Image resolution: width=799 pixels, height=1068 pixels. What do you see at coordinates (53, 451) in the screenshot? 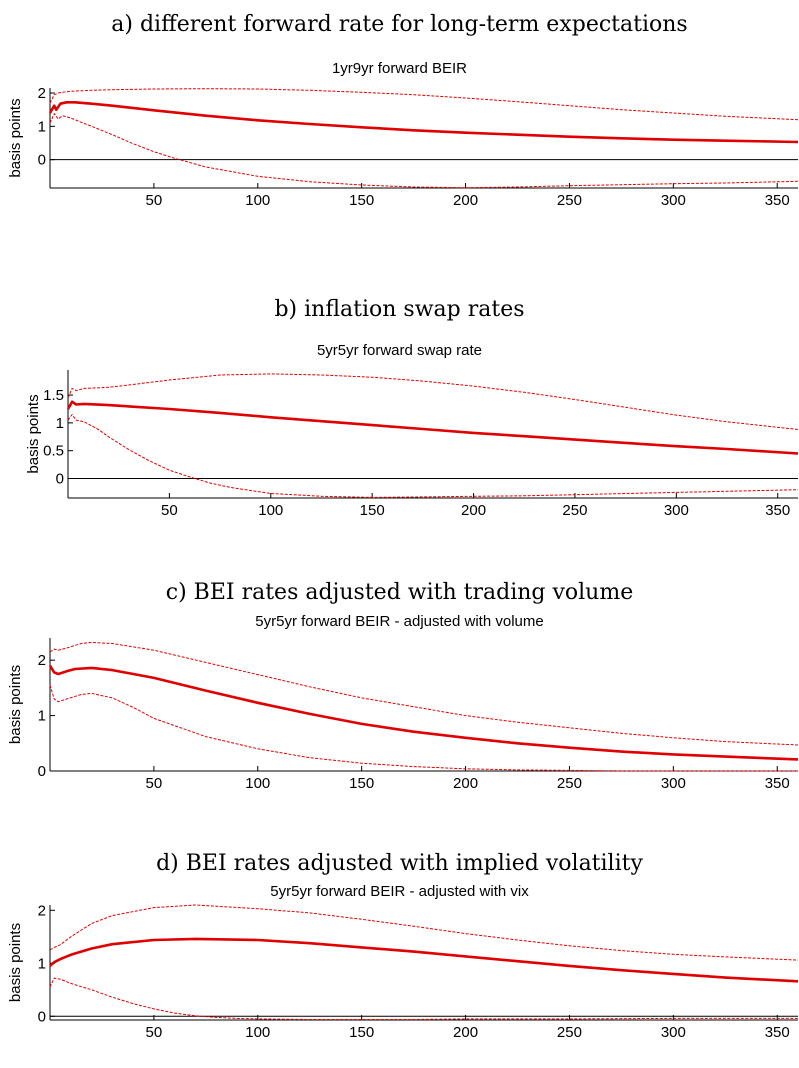
I see `y-tick-label: 0.5` at bounding box center [53, 451].